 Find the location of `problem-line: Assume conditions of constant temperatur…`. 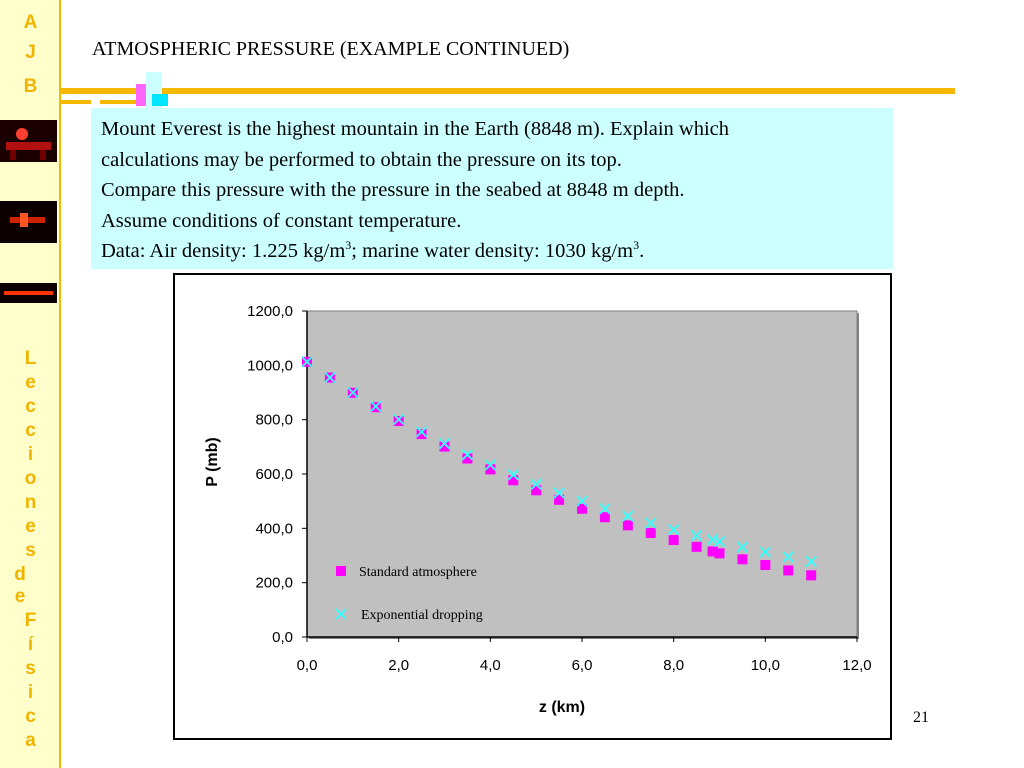

problem-line: Assume conditions of constant temperatur… is located at coordinates (281, 220).